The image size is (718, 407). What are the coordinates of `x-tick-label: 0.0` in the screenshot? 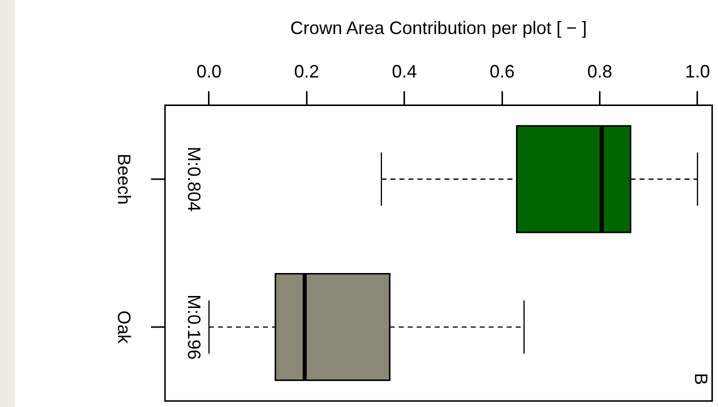 It's located at (209, 71).